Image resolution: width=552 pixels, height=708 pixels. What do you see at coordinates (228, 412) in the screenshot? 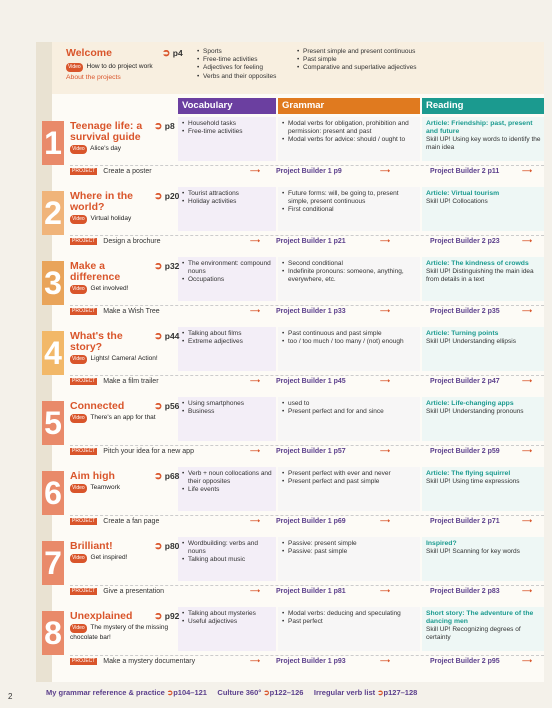
I see `vocab-item: Business` at bounding box center [228, 412].